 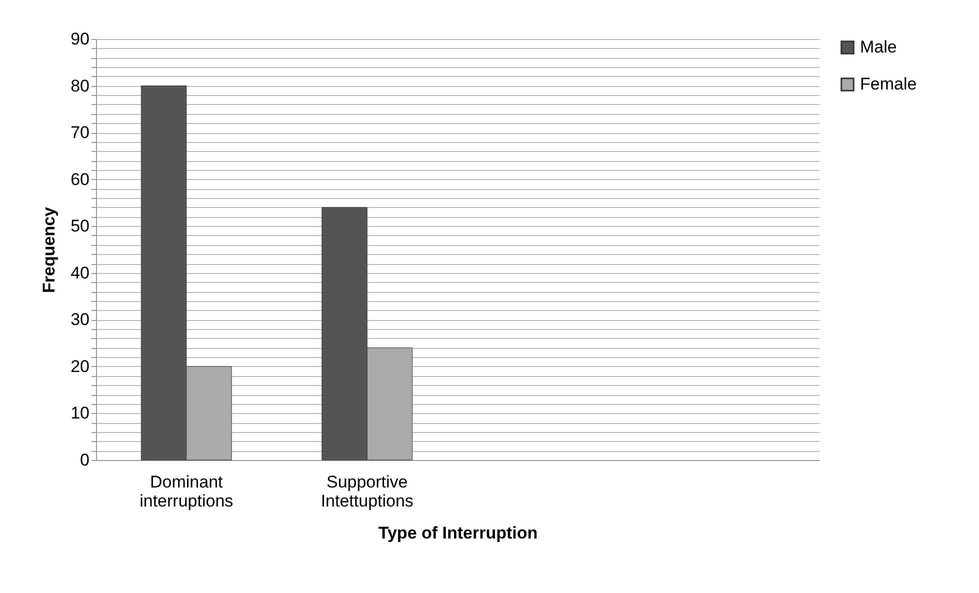 What do you see at coordinates (80, 272) in the screenshot?
I see `y-tick-label: 40` at bounding box center [80, 272].